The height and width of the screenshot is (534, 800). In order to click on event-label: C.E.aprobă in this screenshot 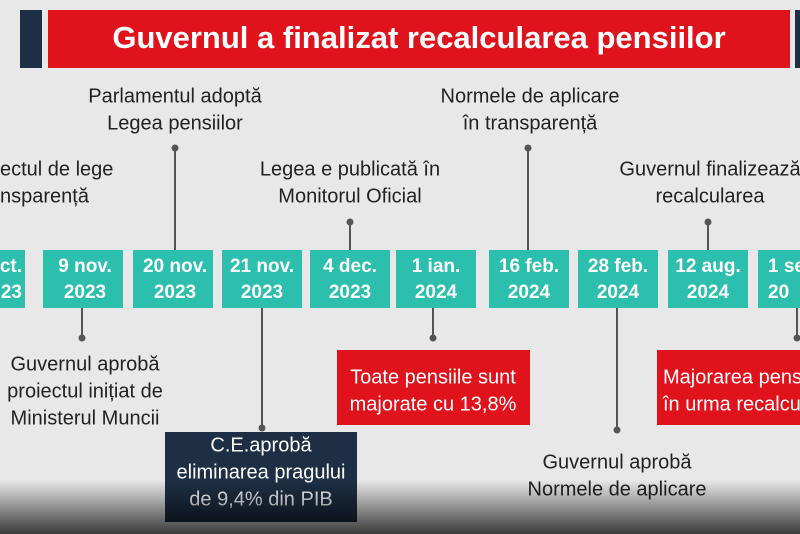, I will do `click(261, 445)`.